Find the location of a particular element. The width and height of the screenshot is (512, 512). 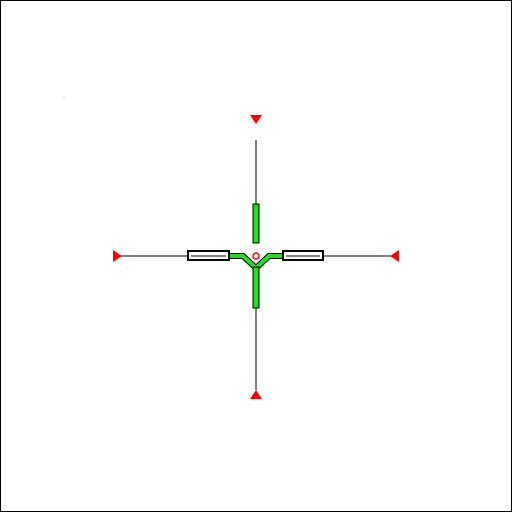

marker-top-icon is located at coordinates (256, 119).